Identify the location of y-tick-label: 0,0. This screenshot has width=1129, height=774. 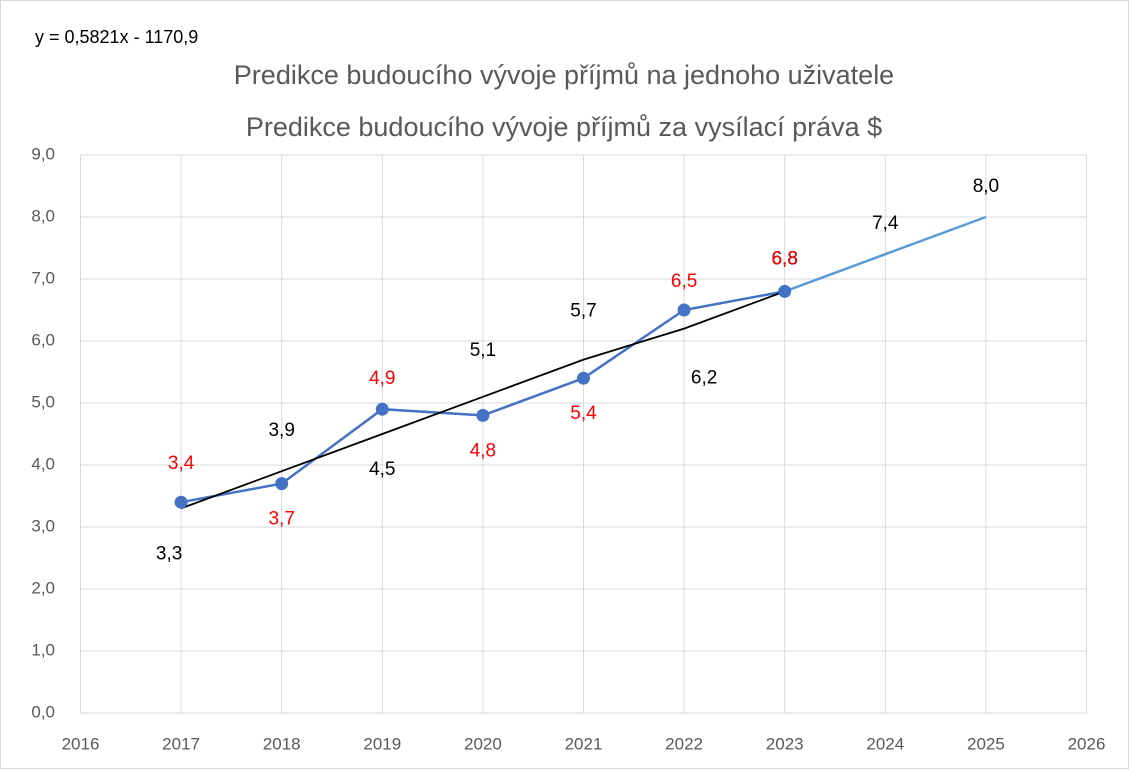
(43, 711).